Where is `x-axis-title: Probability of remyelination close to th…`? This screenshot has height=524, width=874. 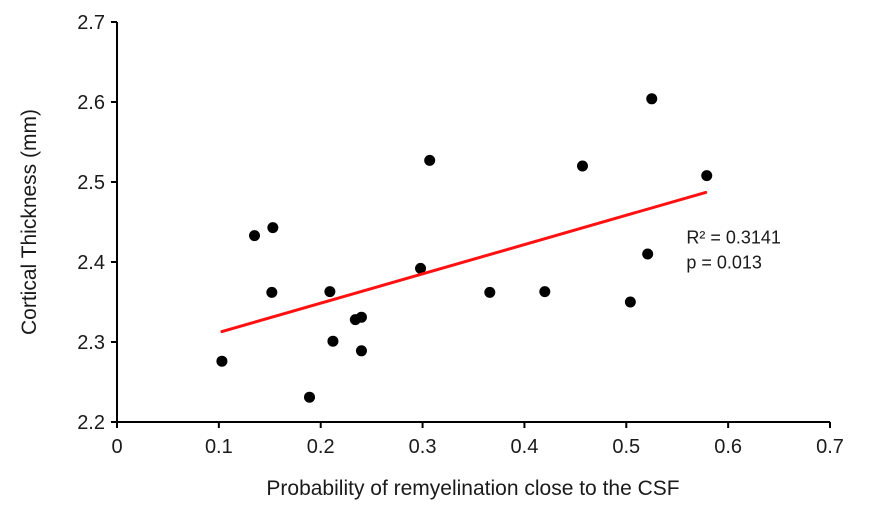 x-axis-title: Probability of remyelination close to th… is located at coordinates (473, 488).